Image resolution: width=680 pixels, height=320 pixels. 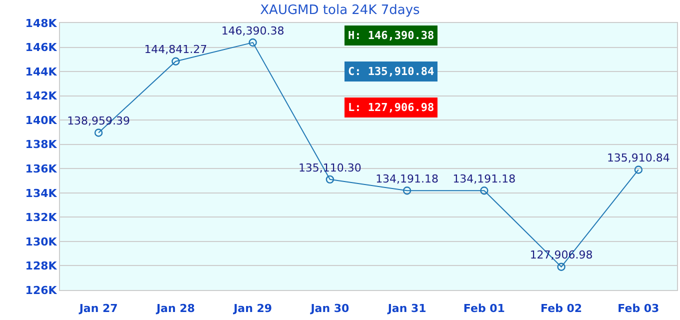 What do you see at coordinates (391, 107) in the screenshot?
I see `annotation: L: 127,906.98` at bounding box center [391, 107].